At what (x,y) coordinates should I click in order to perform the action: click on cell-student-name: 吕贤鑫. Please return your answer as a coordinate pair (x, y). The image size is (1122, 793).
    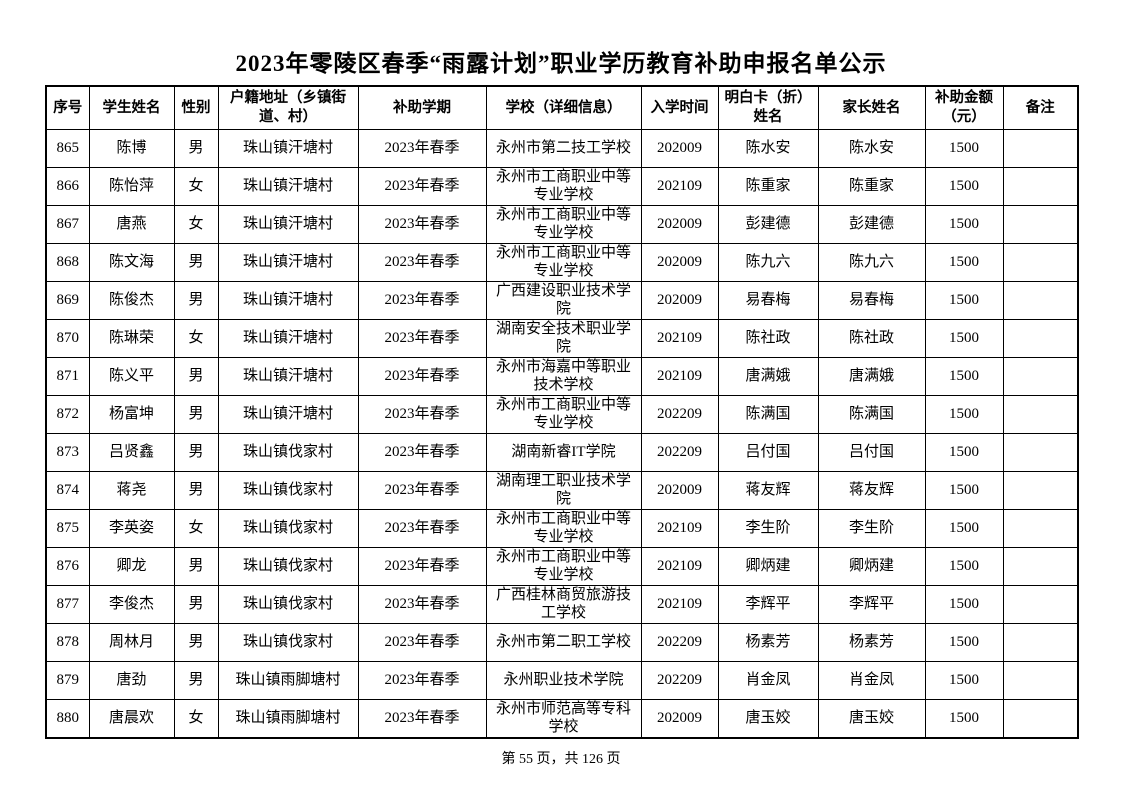
    Looking at the image, I should click on (131, 452).